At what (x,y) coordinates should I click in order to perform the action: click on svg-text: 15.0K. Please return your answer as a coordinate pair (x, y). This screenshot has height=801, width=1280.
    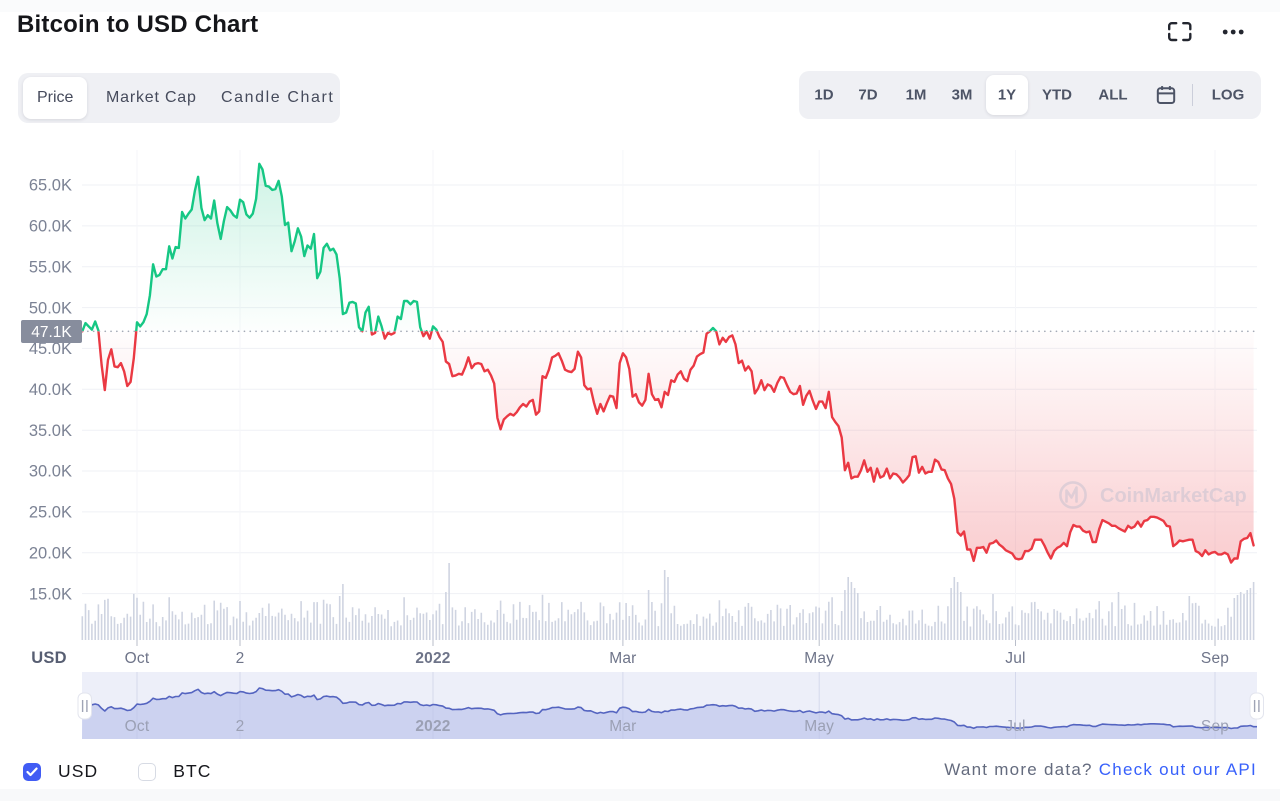
    Looking at the image, I should click on (50, 594).